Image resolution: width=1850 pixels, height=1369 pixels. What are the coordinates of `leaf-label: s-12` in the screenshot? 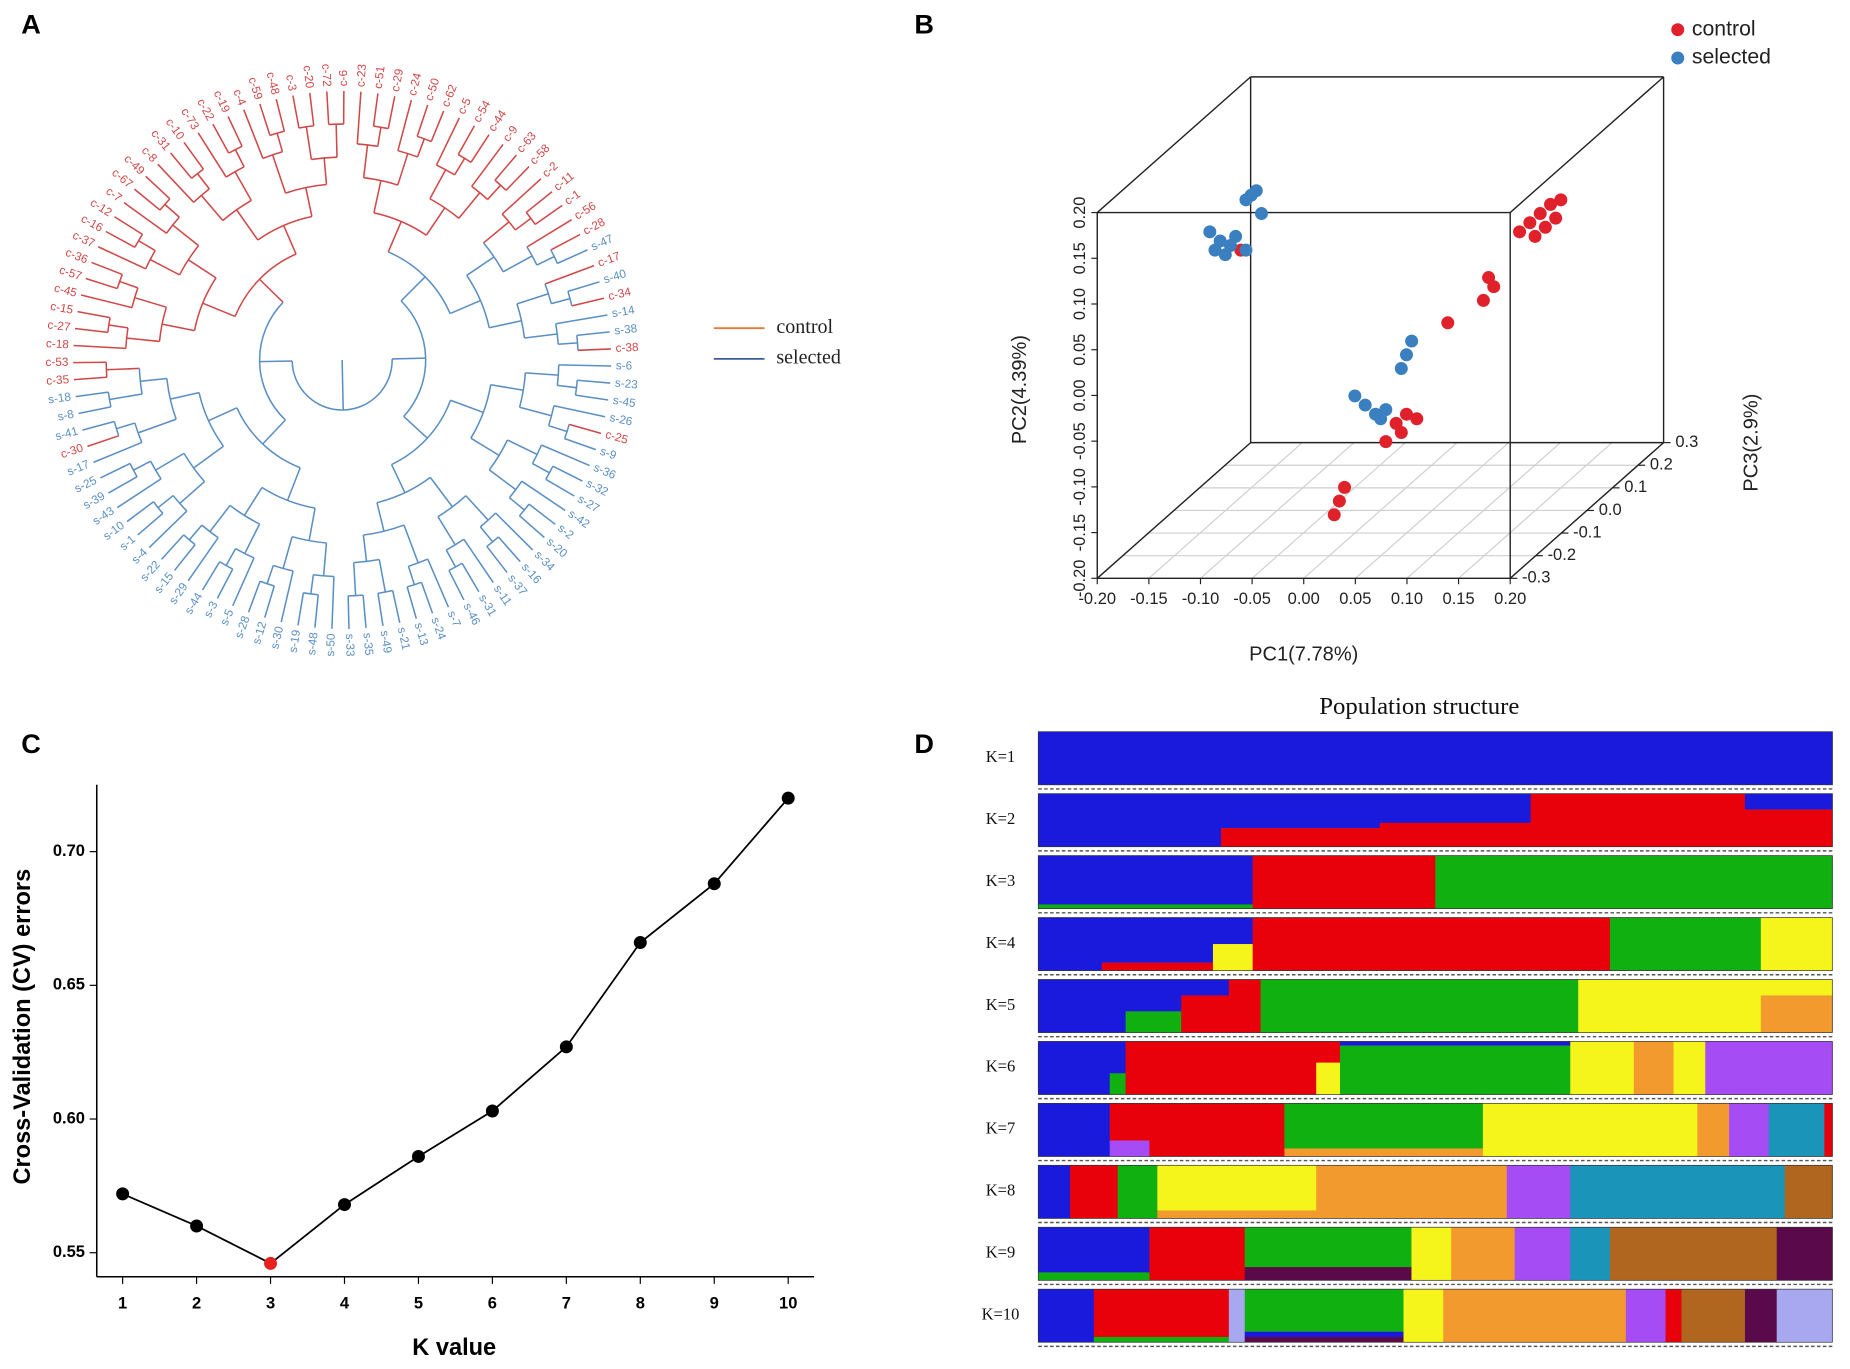 It's located at (259, 633).